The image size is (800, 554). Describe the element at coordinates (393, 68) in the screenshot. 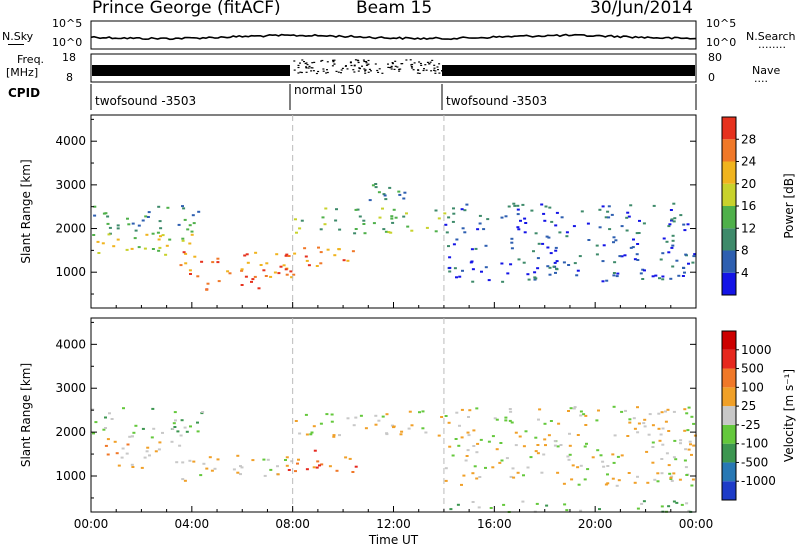

I see `freq-panel` at that location.